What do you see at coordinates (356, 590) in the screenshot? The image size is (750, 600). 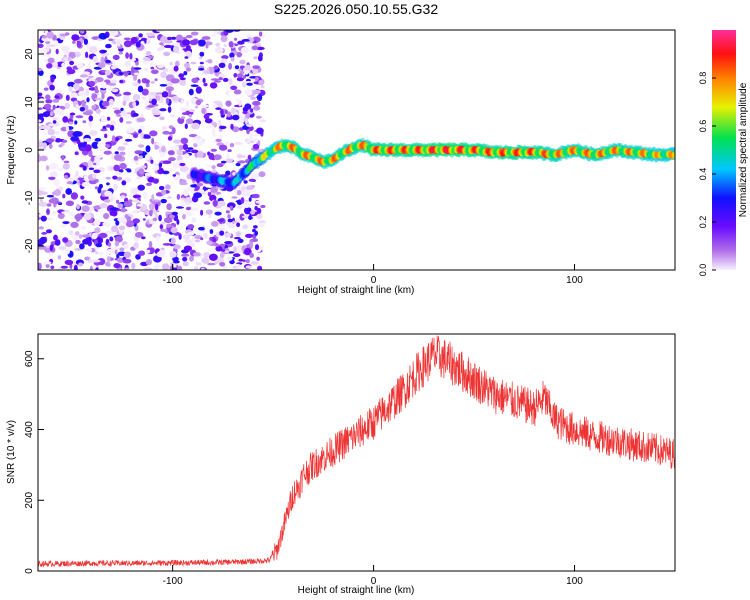 I see `snr-x-label: Height of straight line (km)` at bounding box center [356, 590].